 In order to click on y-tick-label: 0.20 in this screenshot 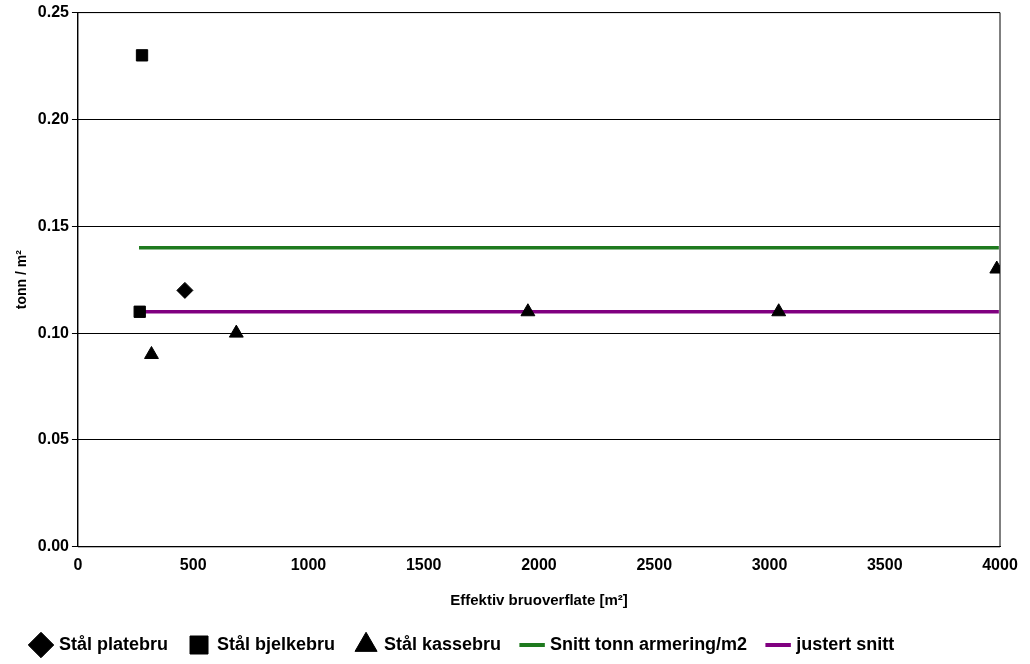, I will do `click(53, 118)`.